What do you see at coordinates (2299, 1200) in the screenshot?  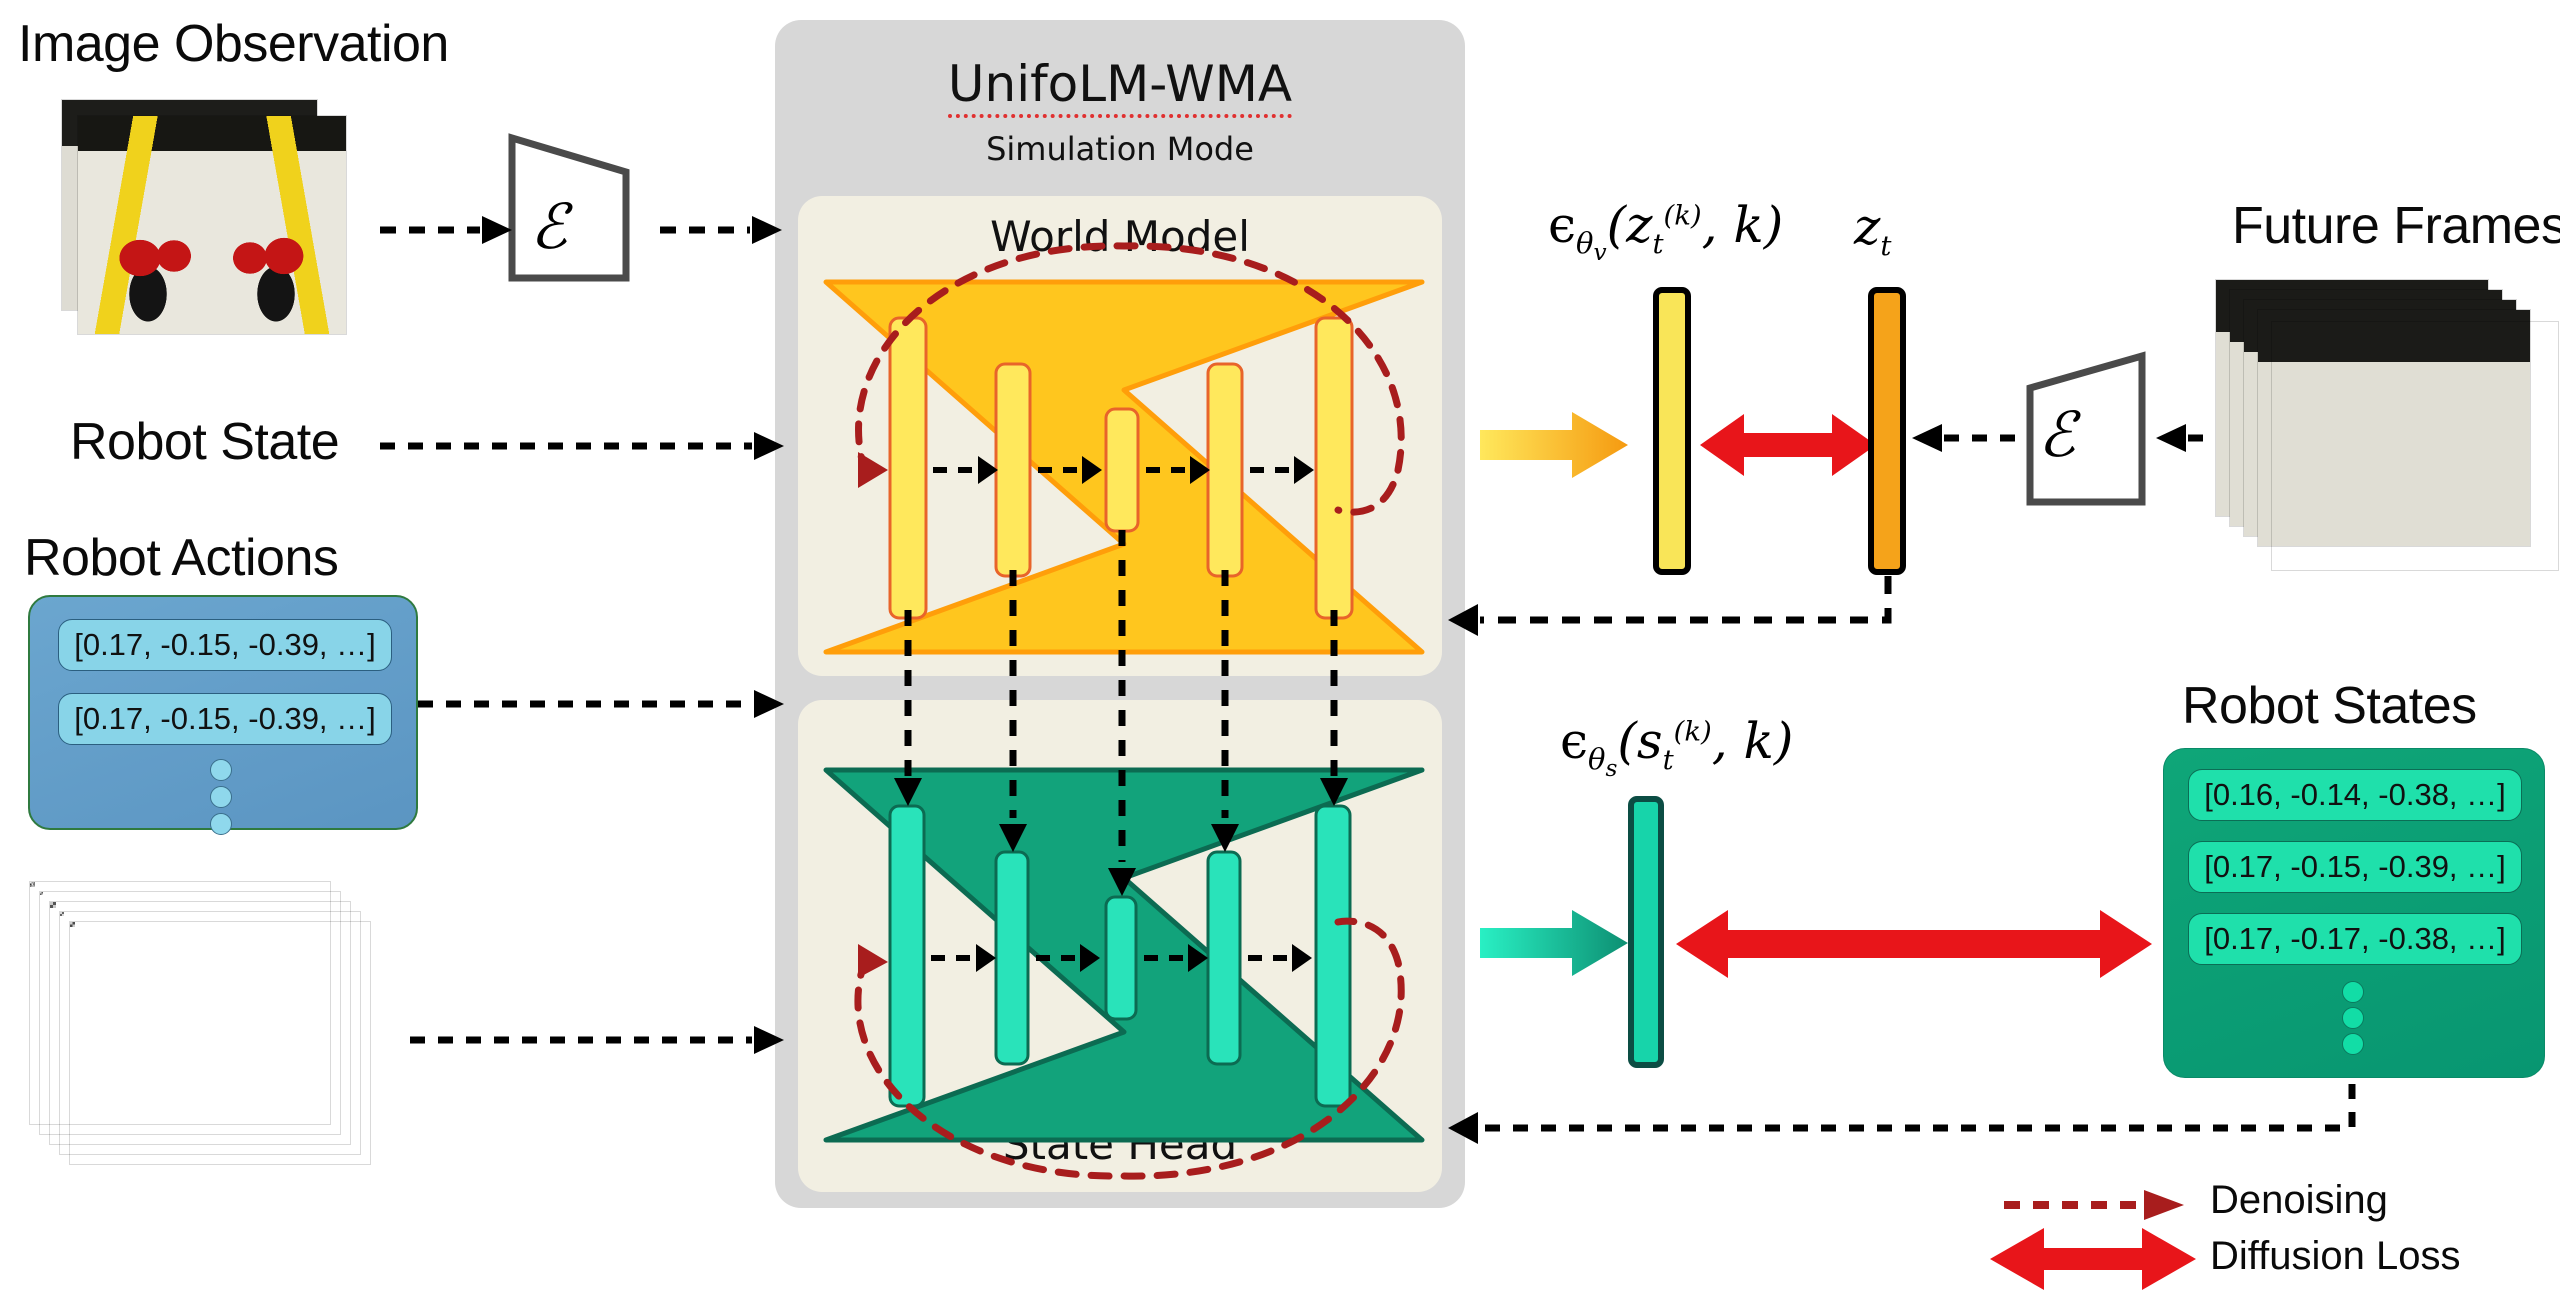 I see `legend-denoising-label: Denoising` at bounding box center [2299, 1200].